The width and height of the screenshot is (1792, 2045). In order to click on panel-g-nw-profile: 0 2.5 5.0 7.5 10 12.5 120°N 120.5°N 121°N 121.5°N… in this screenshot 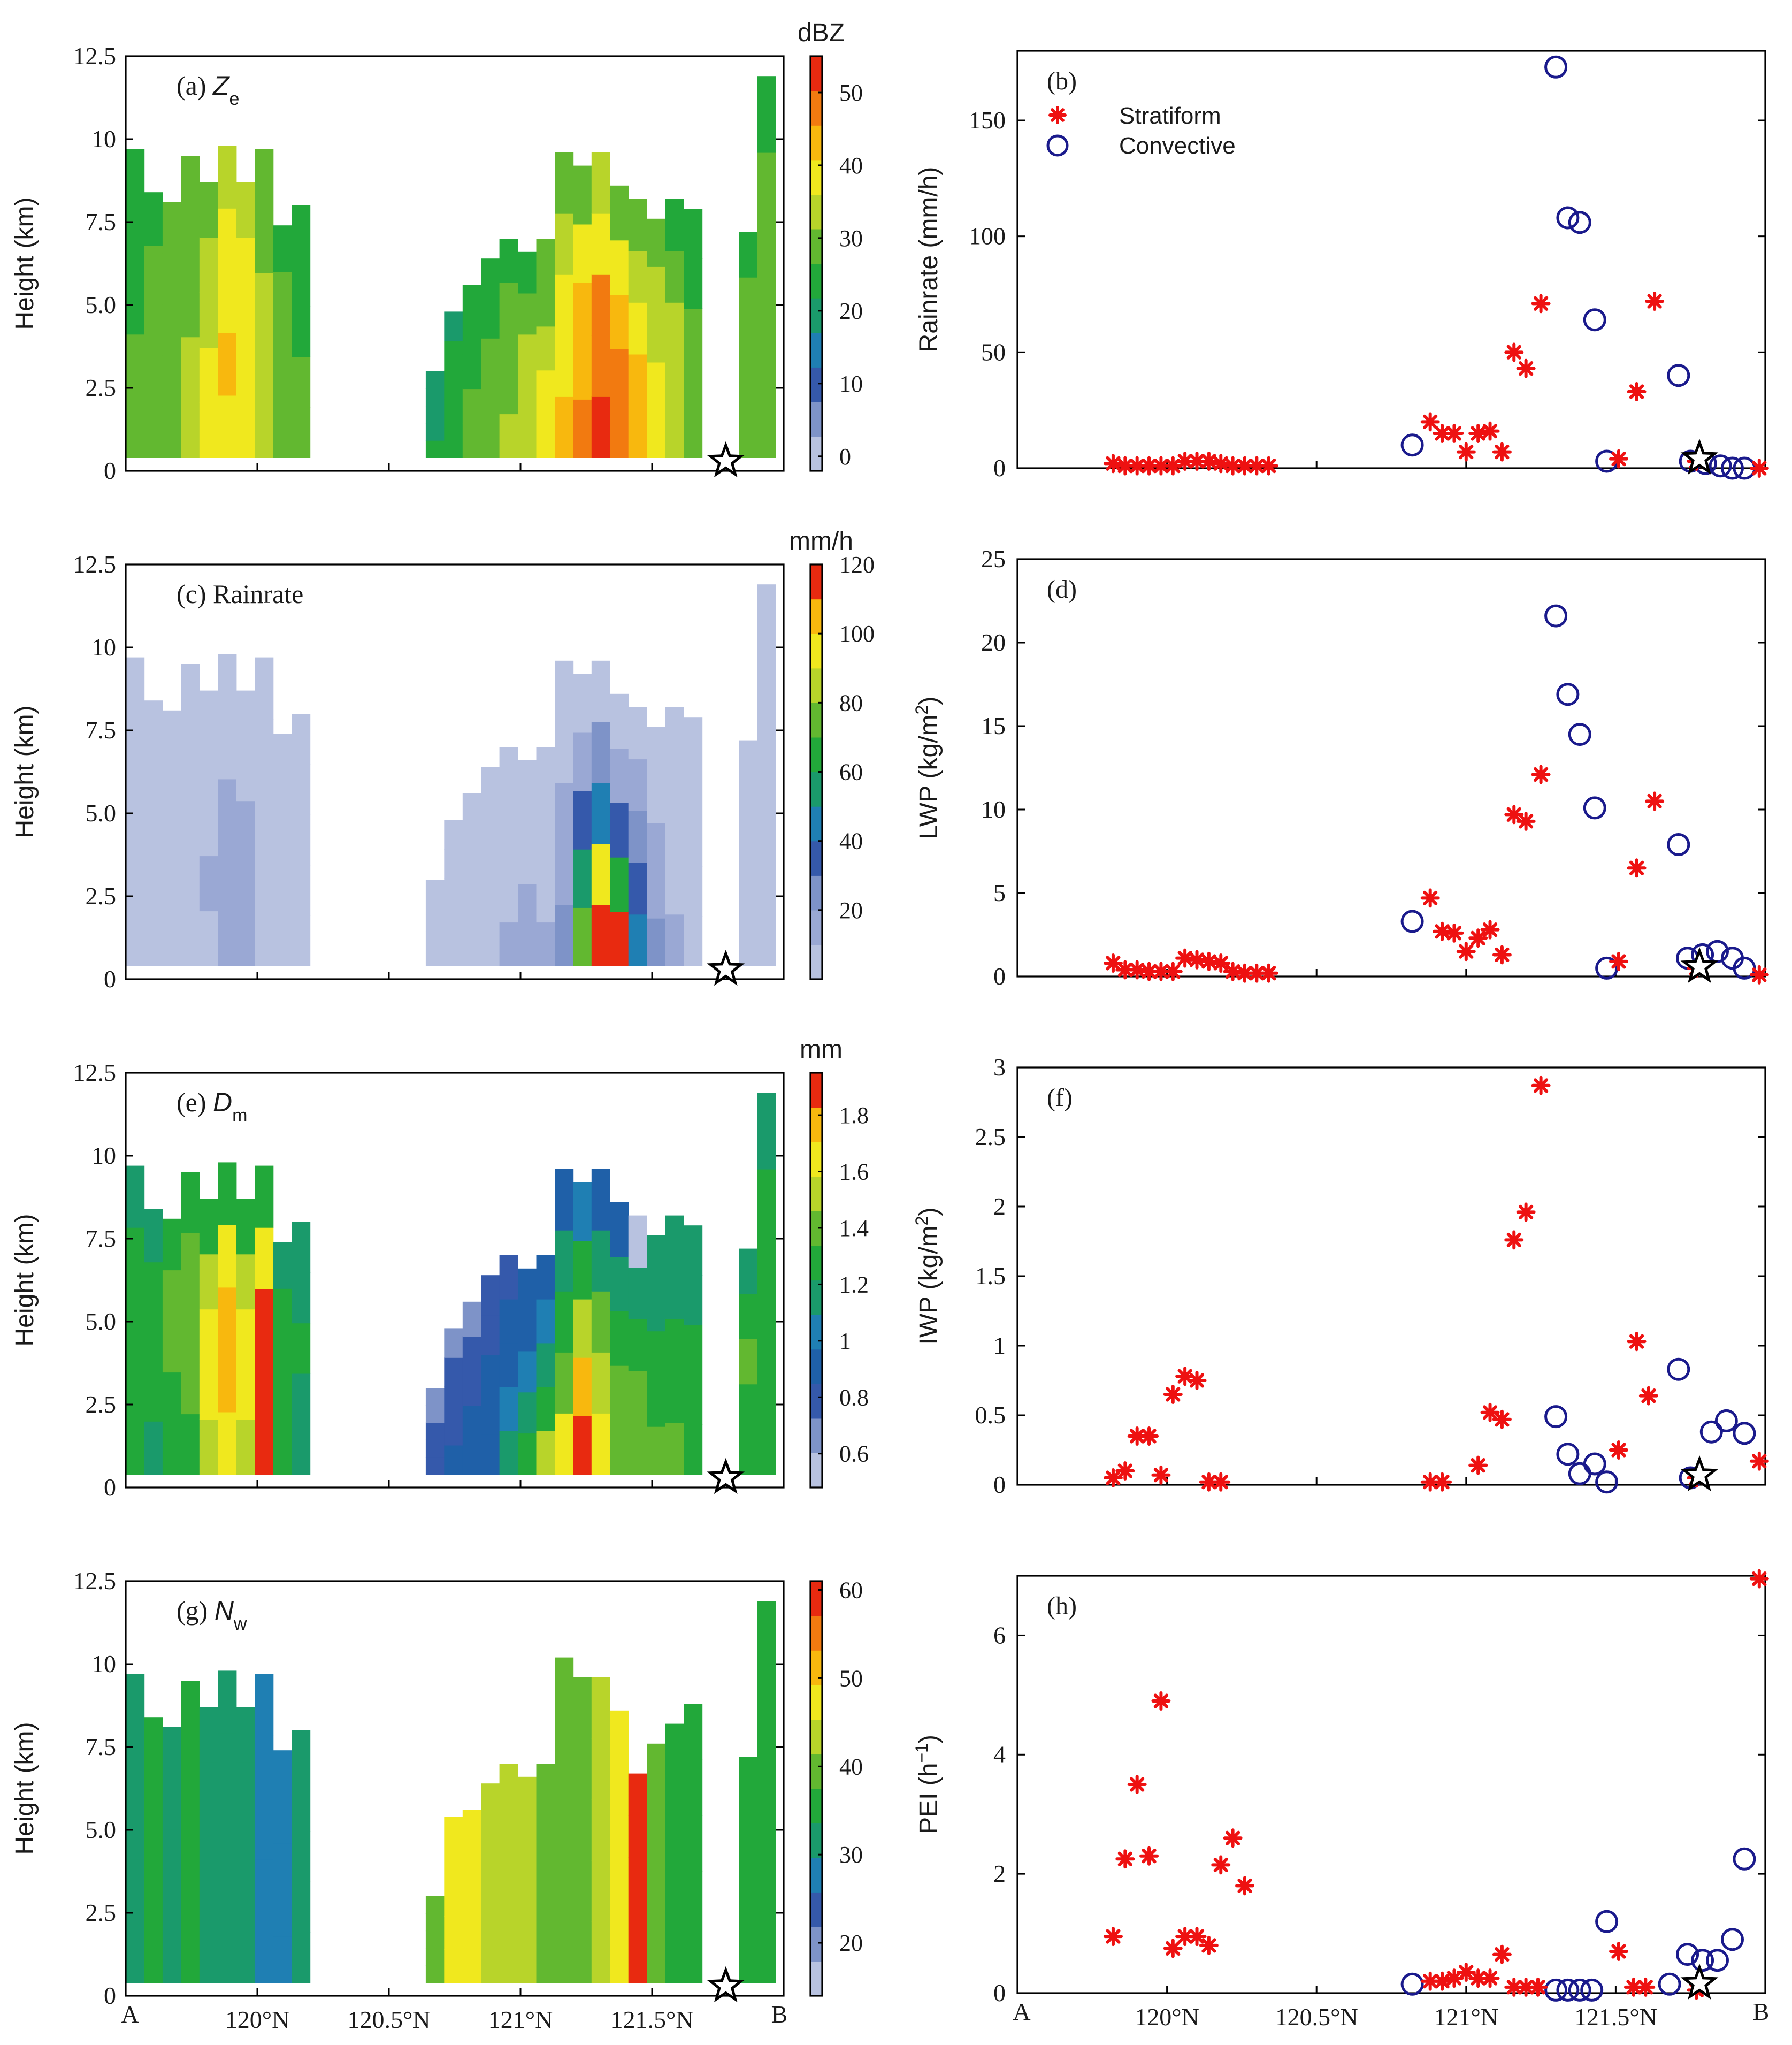, I will do `click(437, 1800)`.